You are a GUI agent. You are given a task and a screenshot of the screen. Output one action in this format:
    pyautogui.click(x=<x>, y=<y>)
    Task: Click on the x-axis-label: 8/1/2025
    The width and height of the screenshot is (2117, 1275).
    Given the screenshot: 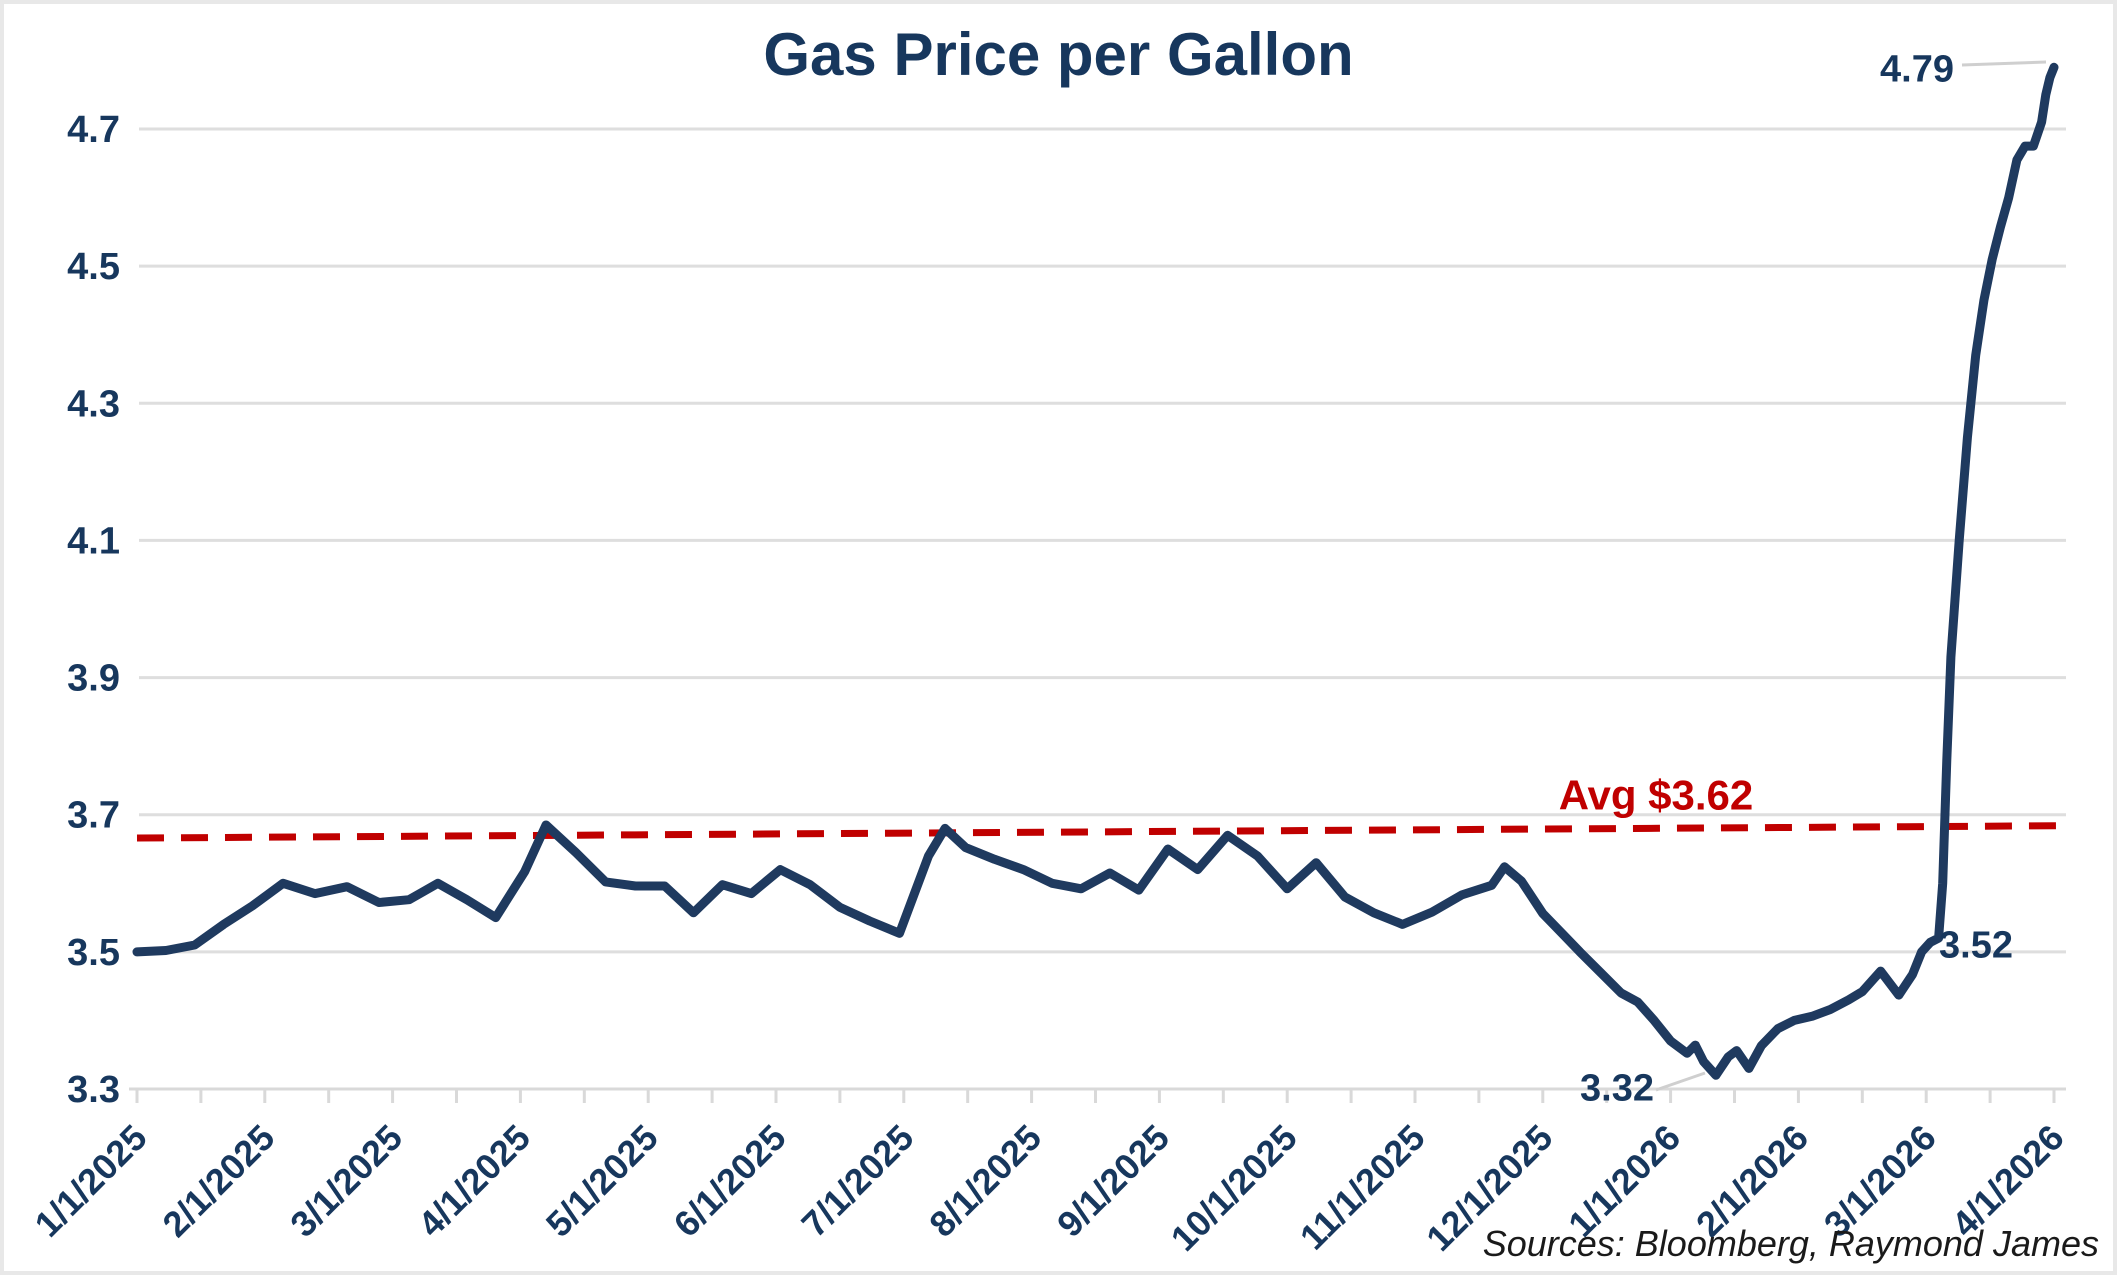 What is the action you would take?
    pyautogui.click(x=985, y=1181)
    